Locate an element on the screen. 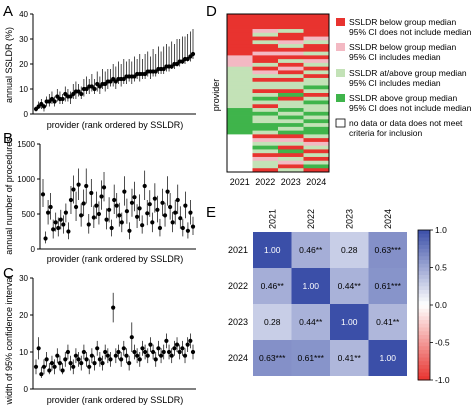 The image size is (474, 407). legend-label: SSLDR below group median is located at coordinates (403, 47).